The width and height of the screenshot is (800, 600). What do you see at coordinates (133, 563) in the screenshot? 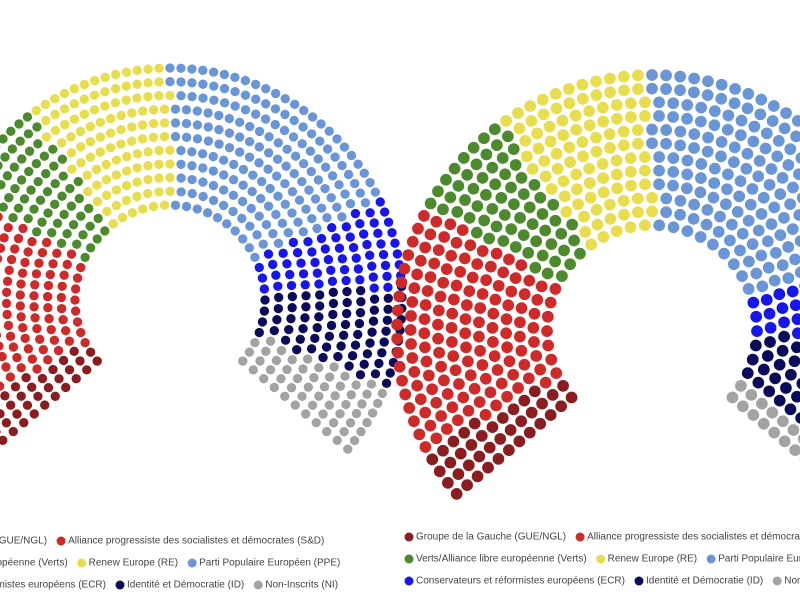
I see `legend-label: Renew Europe (RE)` at bounding box center [133, 563].